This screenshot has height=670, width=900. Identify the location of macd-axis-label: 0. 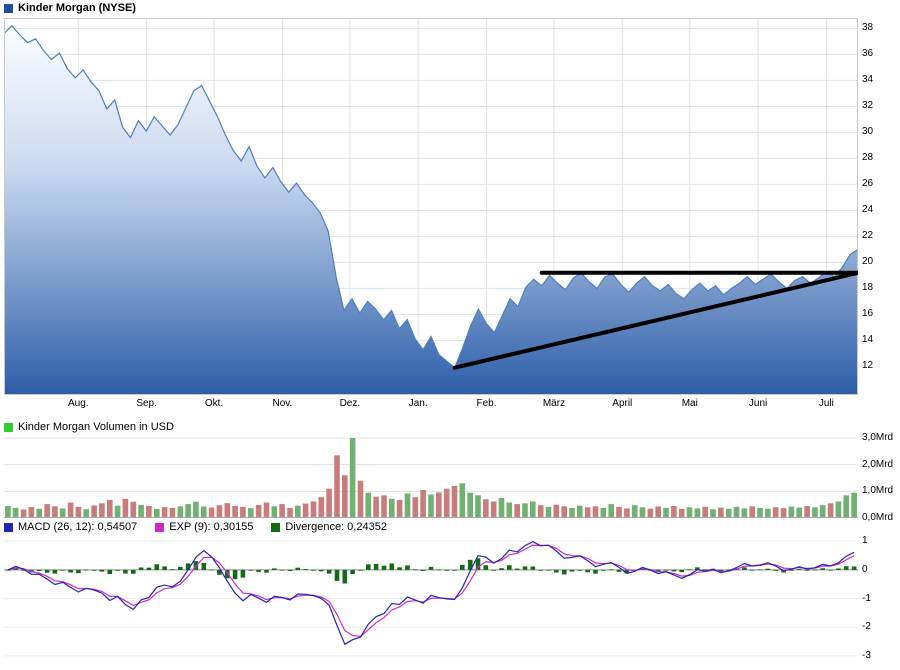
(865, 569).